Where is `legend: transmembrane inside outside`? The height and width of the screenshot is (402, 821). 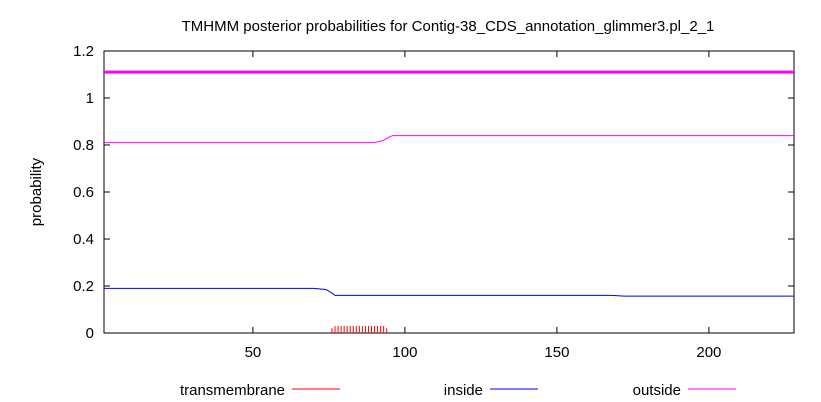
legend: transmembrane inside outside is located at coordinates (458, 390).